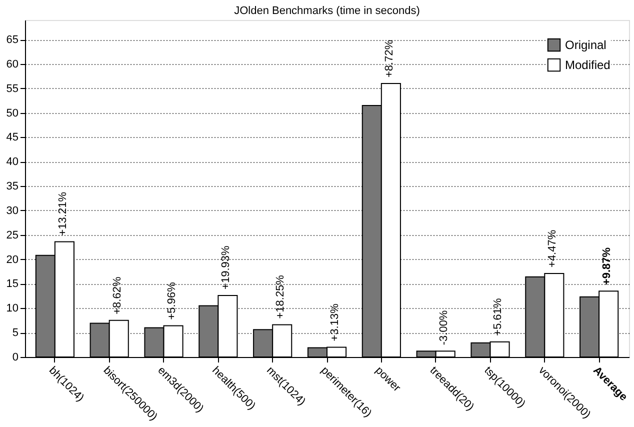 The image size is (634, 427). I want to click on annotation: +13.21%, so click(62, 214).